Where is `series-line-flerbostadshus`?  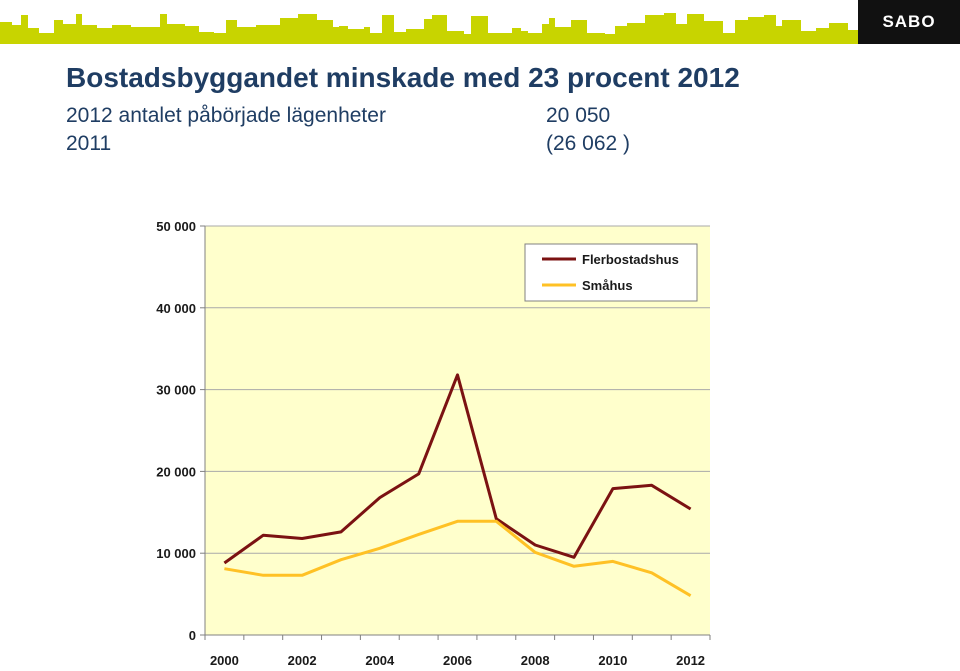
series-line-flerbostadshus is located at coordinates (457, 469).